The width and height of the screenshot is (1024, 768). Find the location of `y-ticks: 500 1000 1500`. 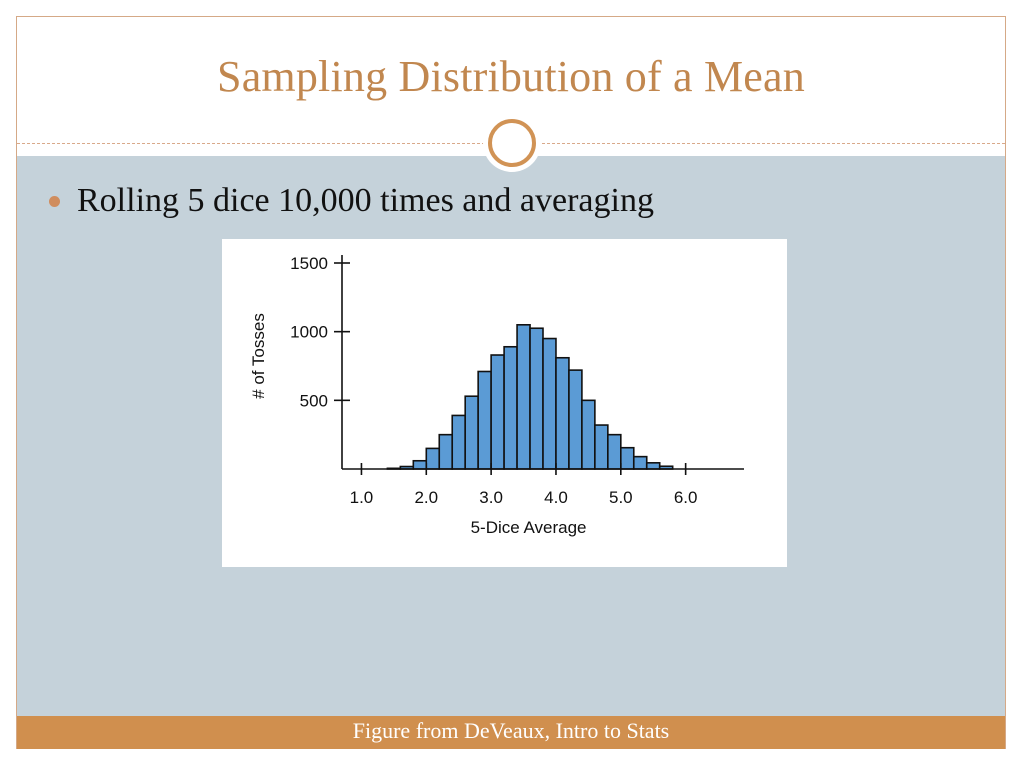

y-ticks: 500 1000 1500 is located at coordinates (320, 332).